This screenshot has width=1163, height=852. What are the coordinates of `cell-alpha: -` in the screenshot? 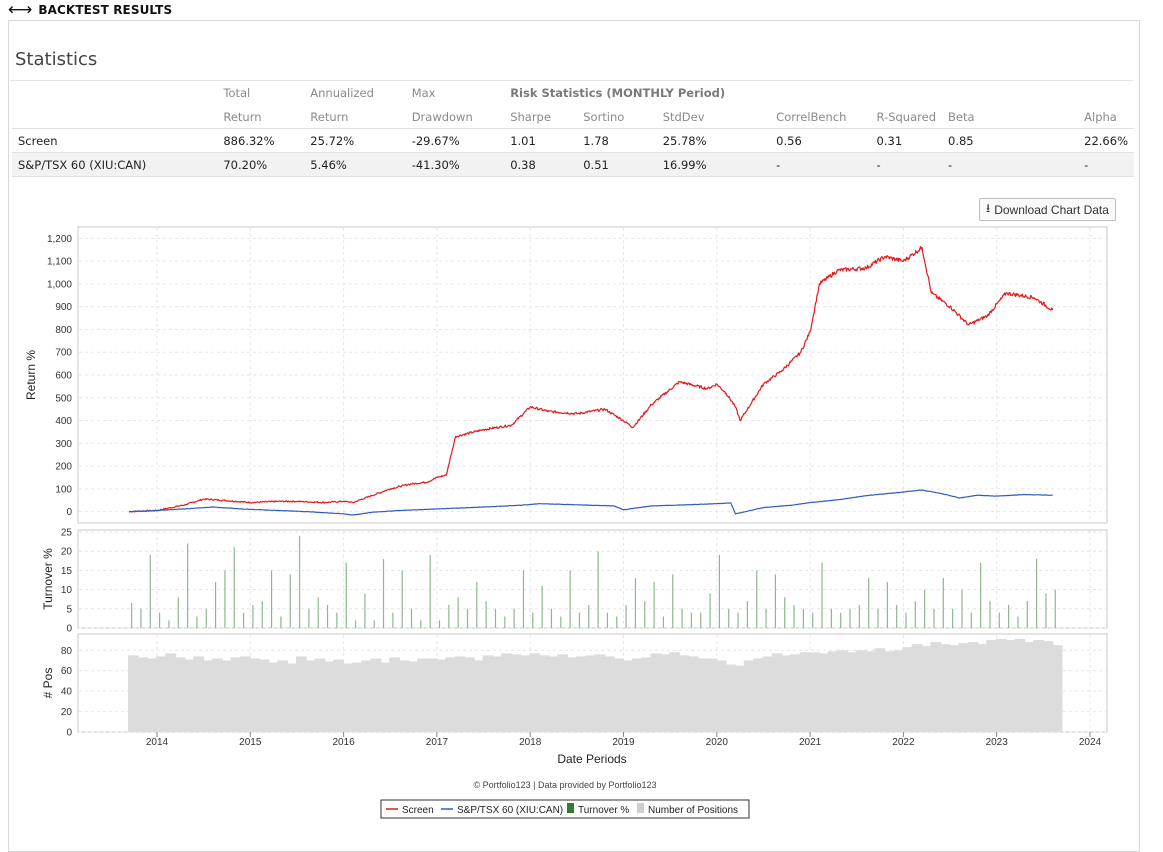 It's located at (1106, 164).